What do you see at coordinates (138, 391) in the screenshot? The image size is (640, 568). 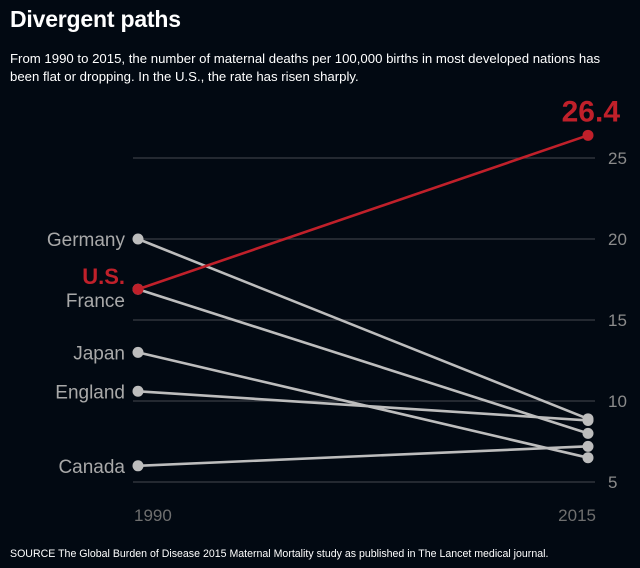 I see `point-england-1990` at bounding box center [138, 391].